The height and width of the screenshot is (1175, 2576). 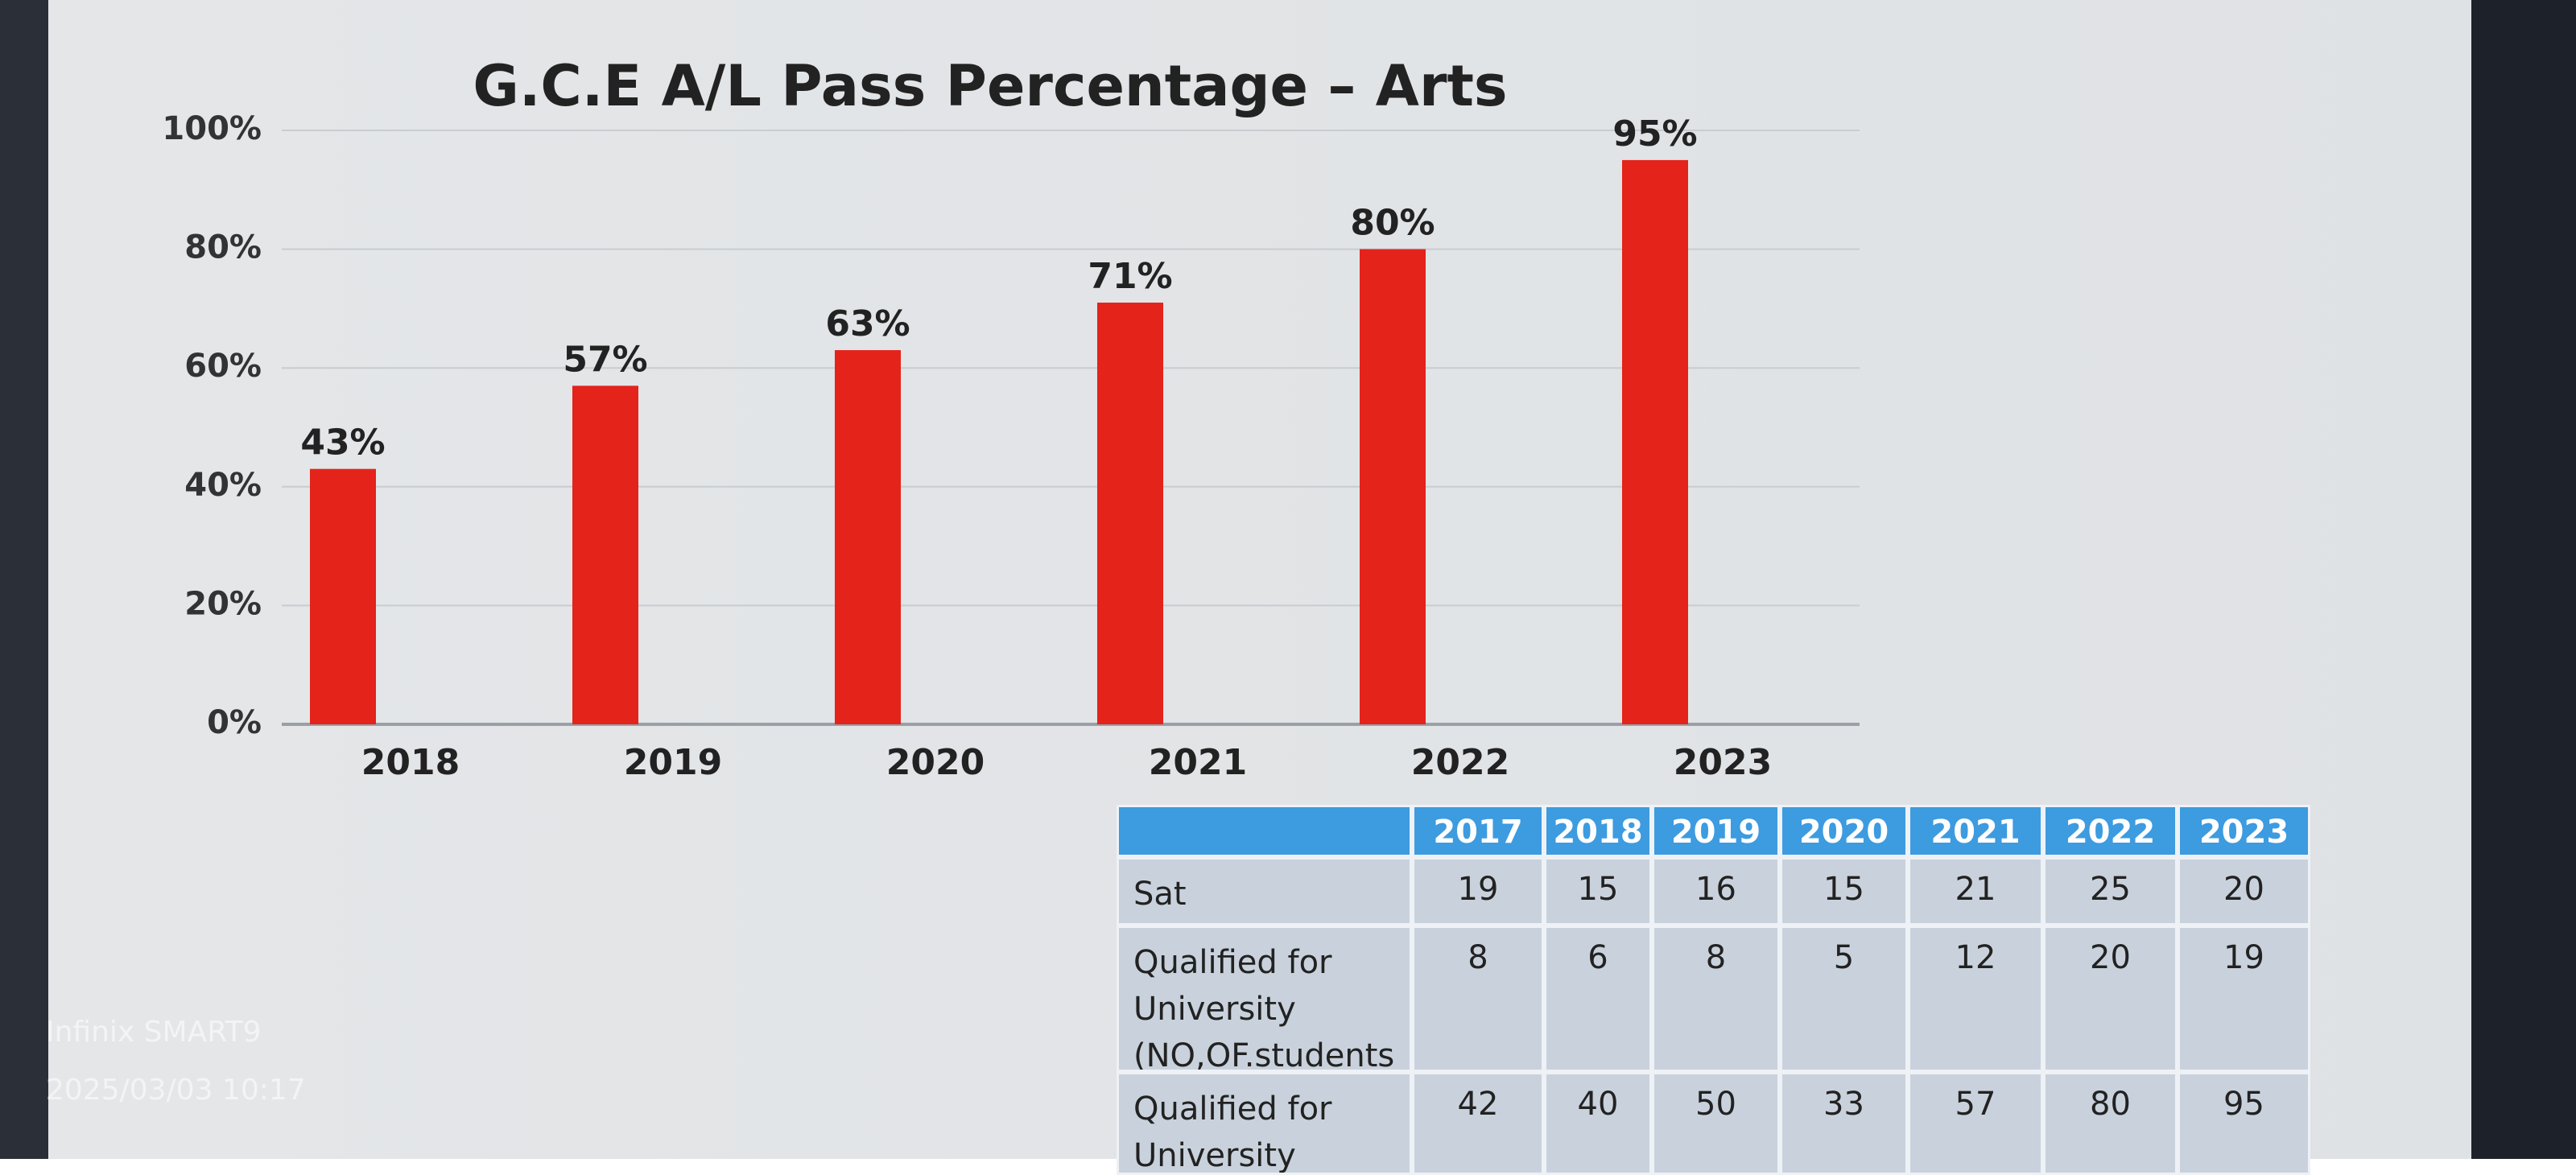 I want to click on value-label: 63%, so click(x=867, y=323).